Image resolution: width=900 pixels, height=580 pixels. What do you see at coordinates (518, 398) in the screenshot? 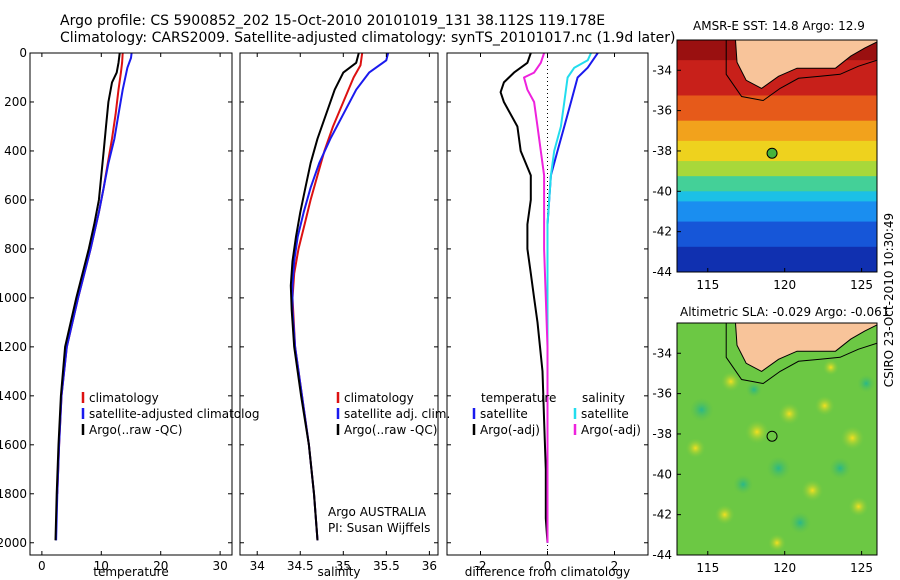
I see `legend-heading: temperature` at bounding box center [518, 398].